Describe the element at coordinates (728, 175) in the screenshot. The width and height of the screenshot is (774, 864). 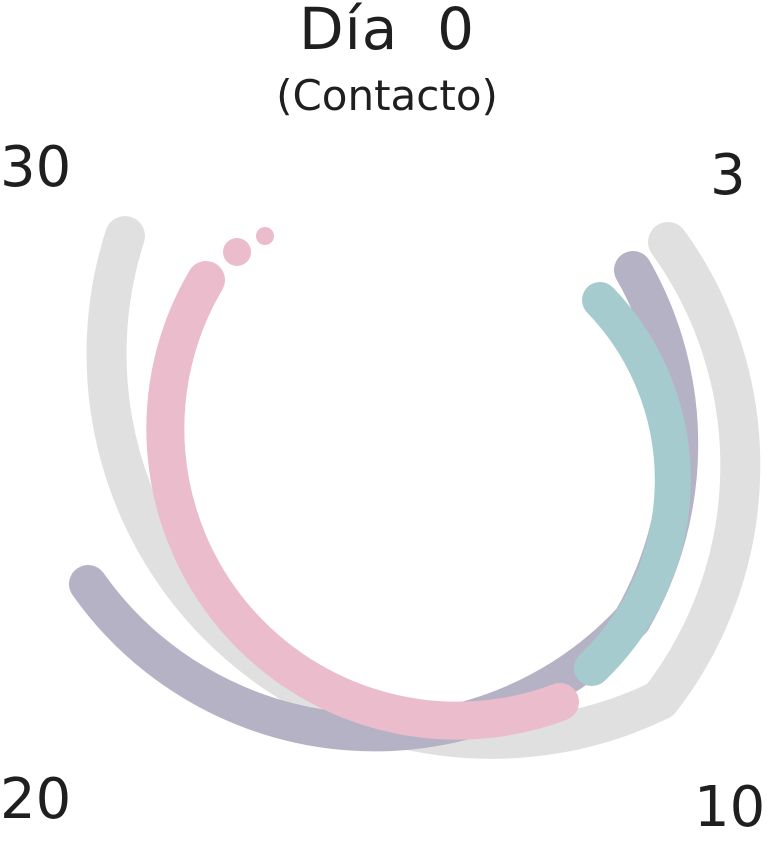
I see `day-label-3: 3` at that location.